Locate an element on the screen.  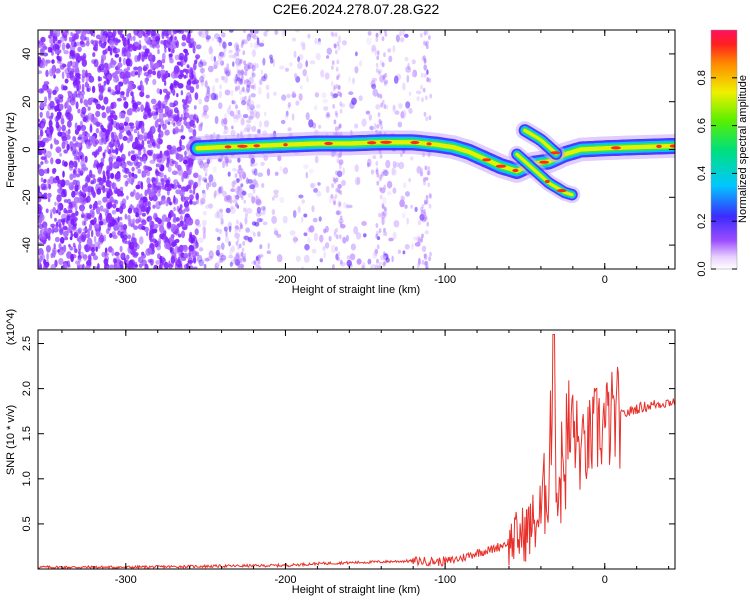
colorbar-label: Normalized spectral amplitude is located at coordinates (743, 149).